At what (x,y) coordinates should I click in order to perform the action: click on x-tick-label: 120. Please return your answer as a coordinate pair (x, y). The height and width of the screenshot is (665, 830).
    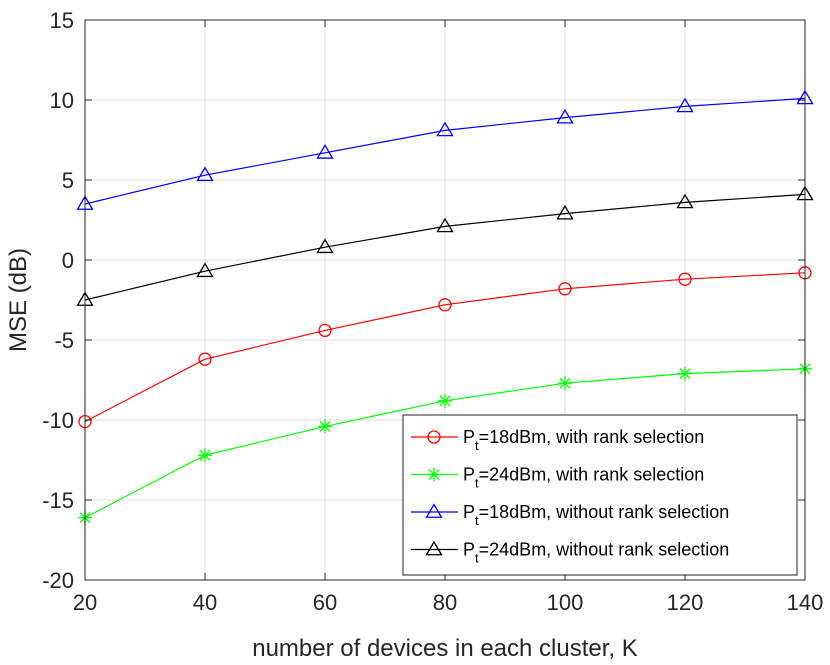
    Looking at the image, I should click on (685, 602).